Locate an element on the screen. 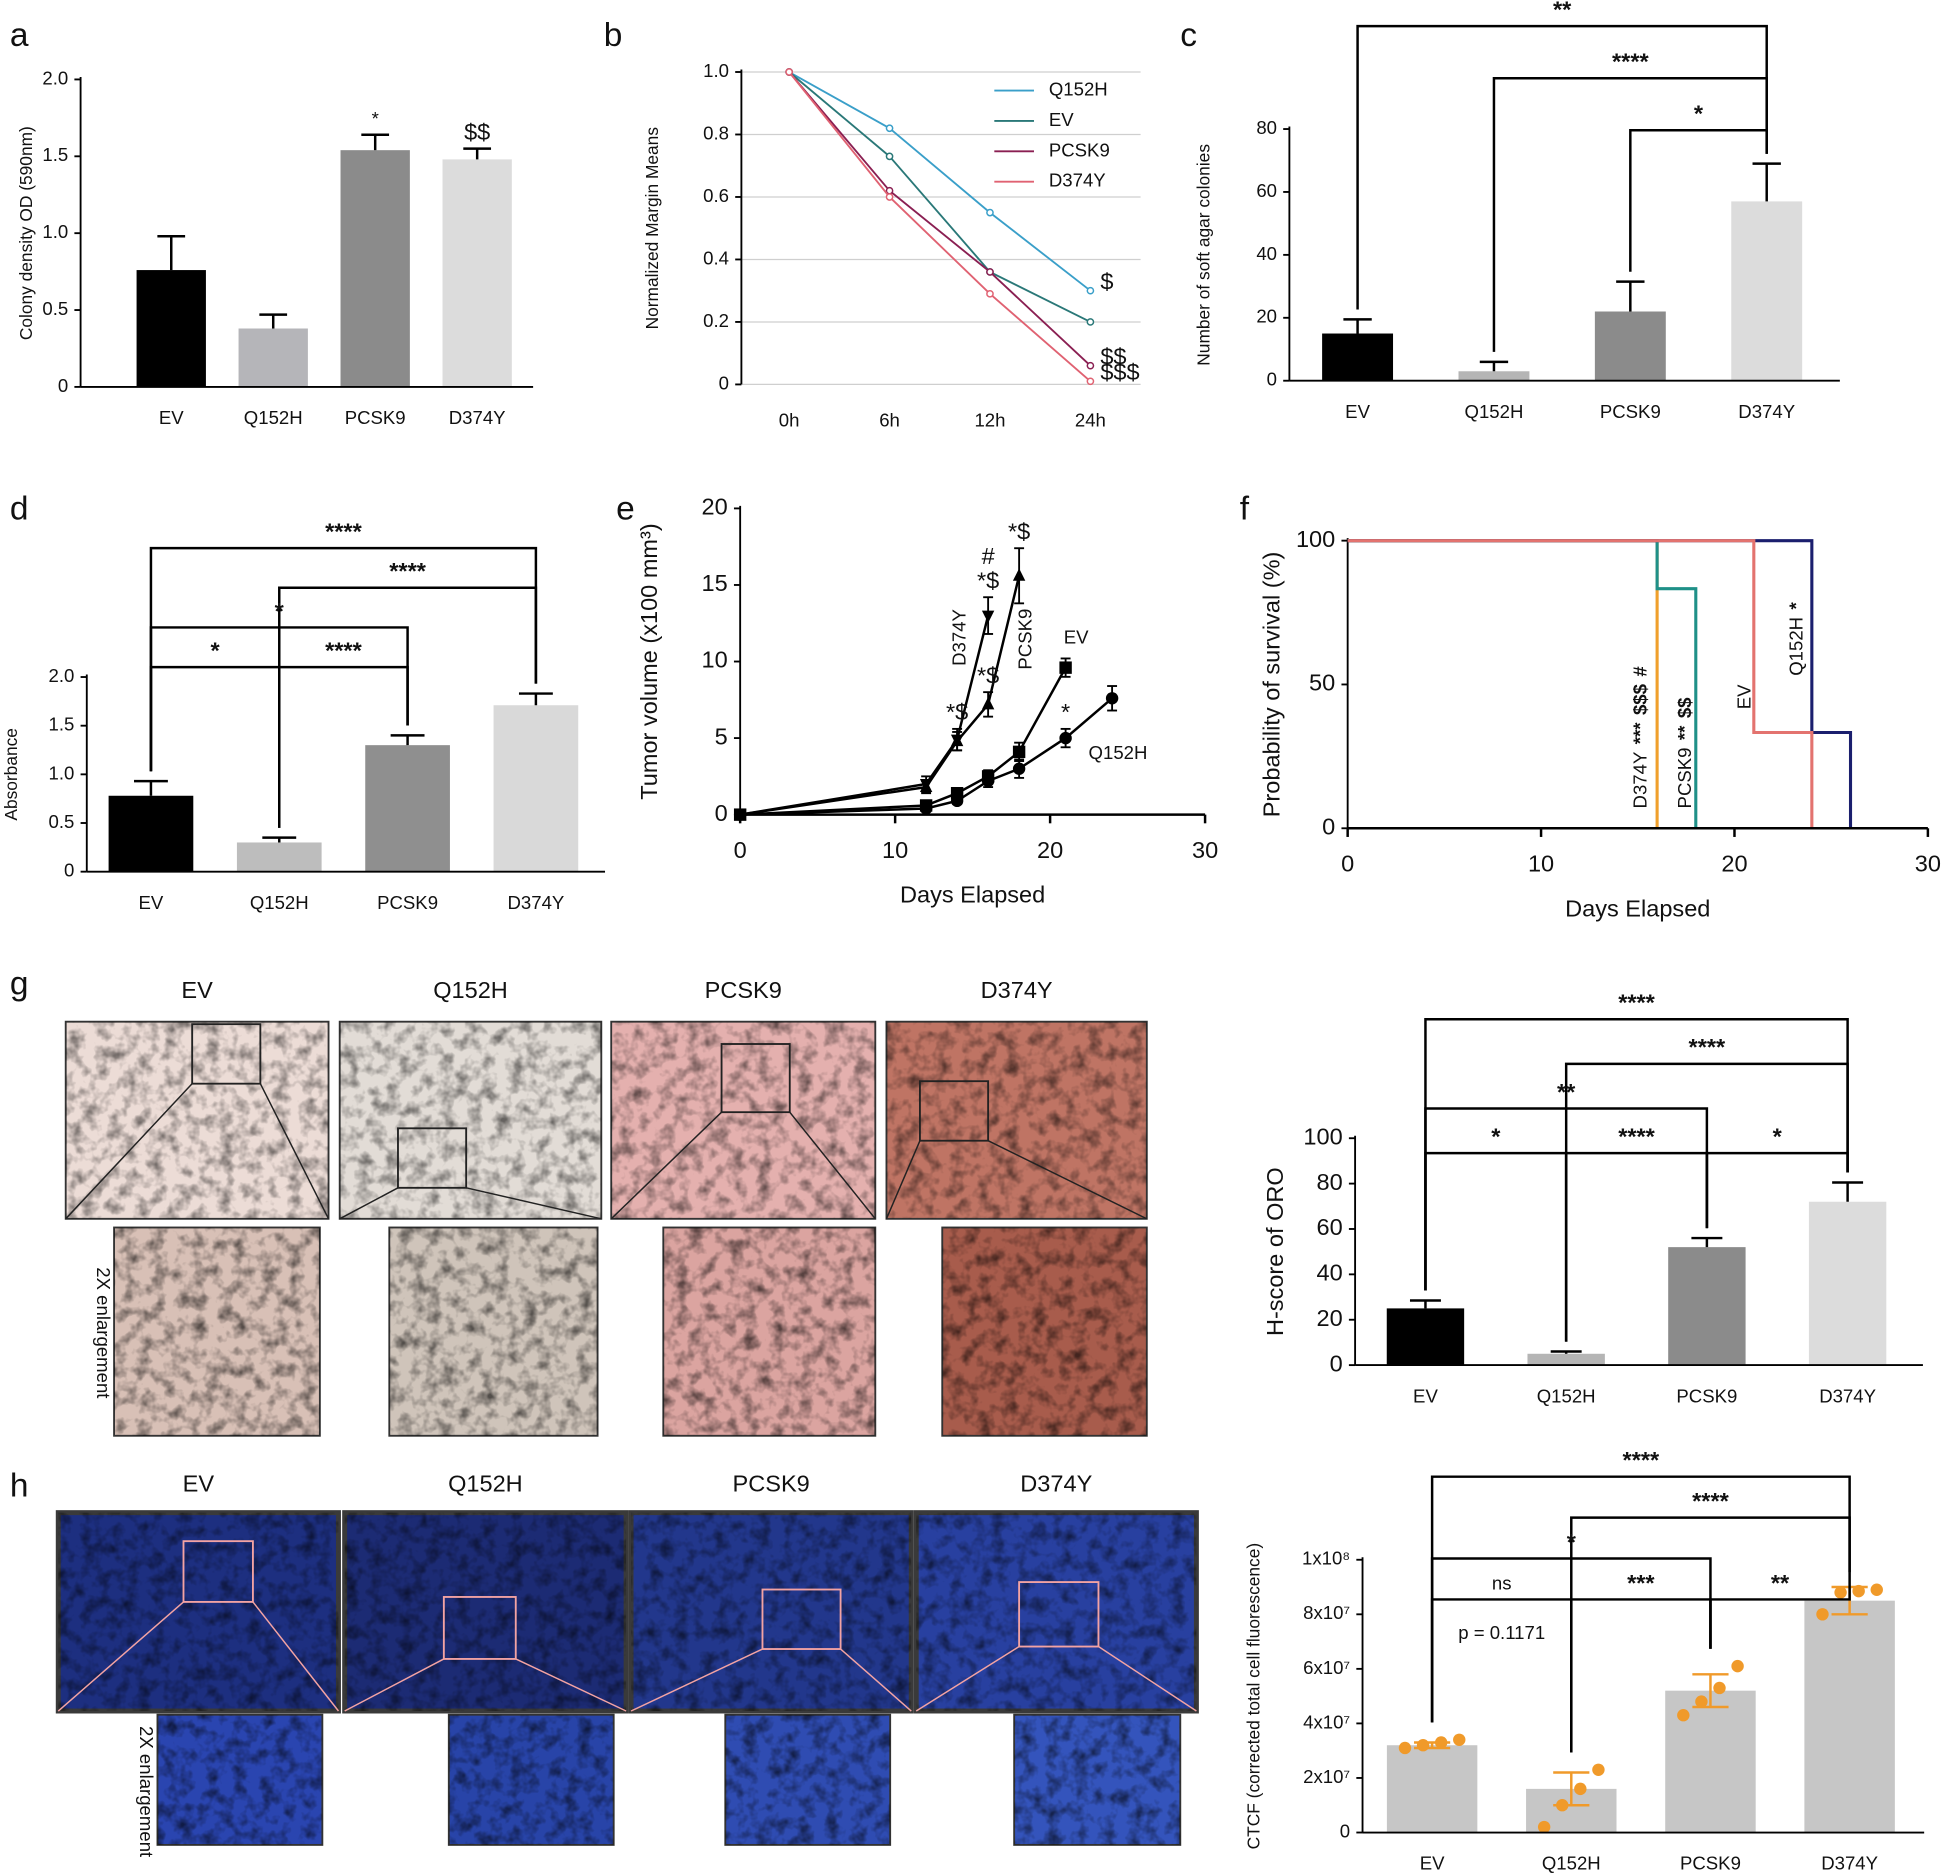 Image resolution: width=1944 pixels, height=1876 pixels. y-tick-label: 5 is located at coordinates (721, 736).